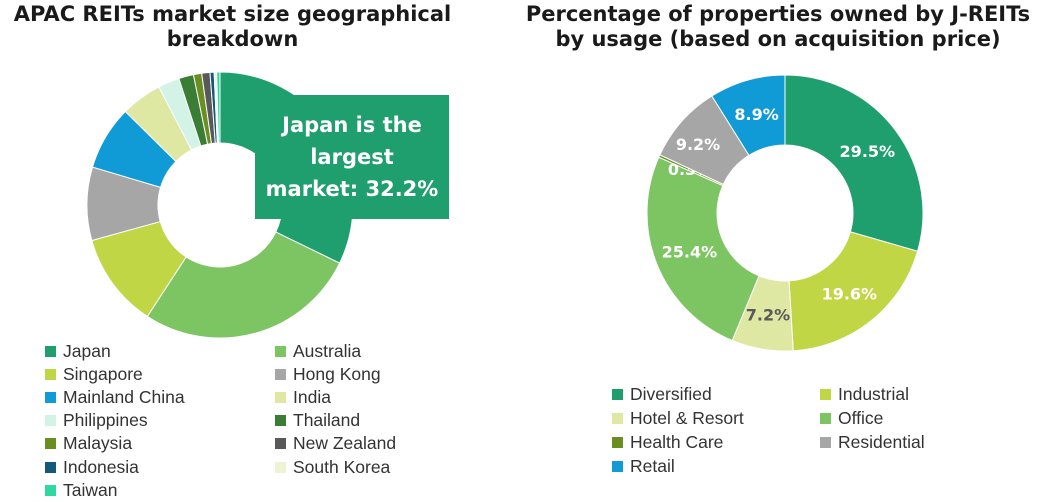 The image size is (1041, 502). I want to click on jreits-legend-item-industrial: Industrial, so click(864, 394).